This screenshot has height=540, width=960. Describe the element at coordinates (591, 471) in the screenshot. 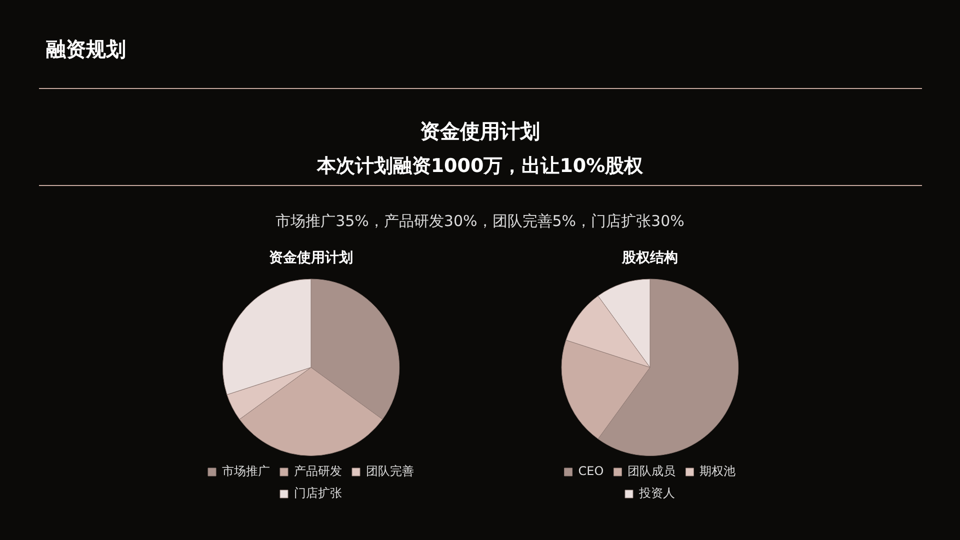

I see `legend-label: CEO` at that location.